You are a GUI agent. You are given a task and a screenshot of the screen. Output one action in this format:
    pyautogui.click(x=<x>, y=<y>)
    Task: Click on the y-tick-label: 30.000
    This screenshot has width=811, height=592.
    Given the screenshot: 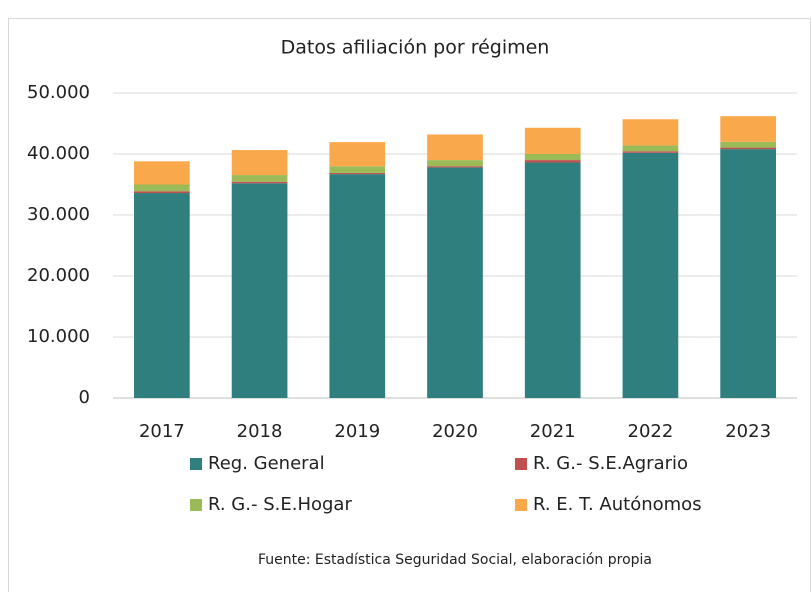 What is the action you would take?
    pyautogui.click(x=58, y=214)
    